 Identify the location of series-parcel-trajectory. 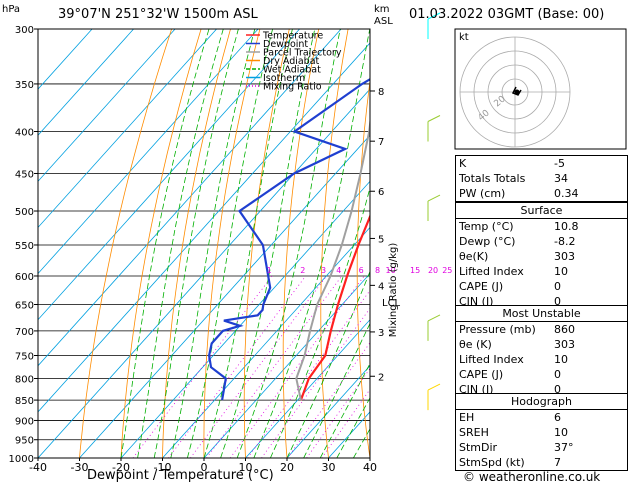
(332, 258).